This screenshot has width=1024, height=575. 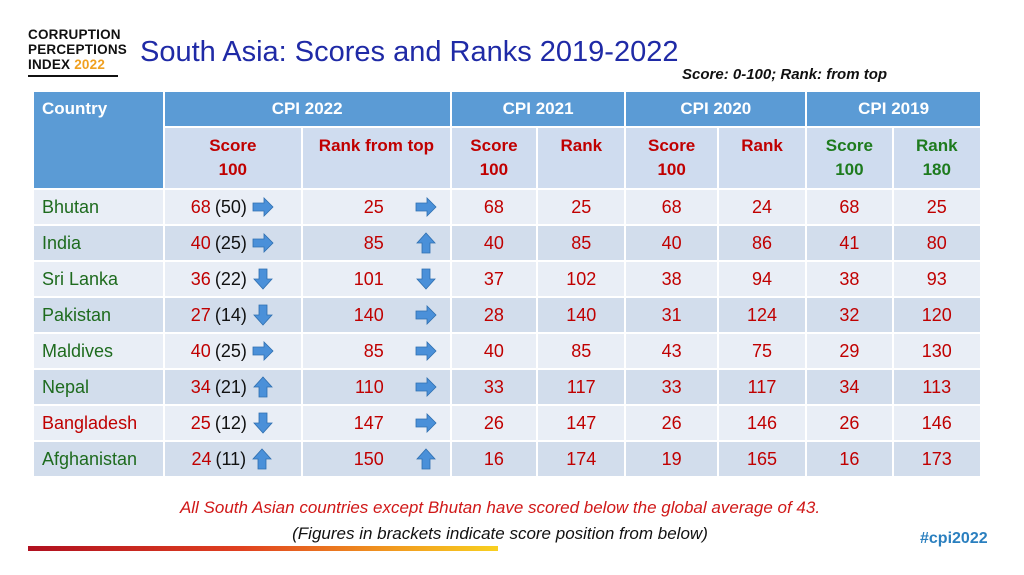 I want to click on rank-2019: 80, so click(x=936, y=243).